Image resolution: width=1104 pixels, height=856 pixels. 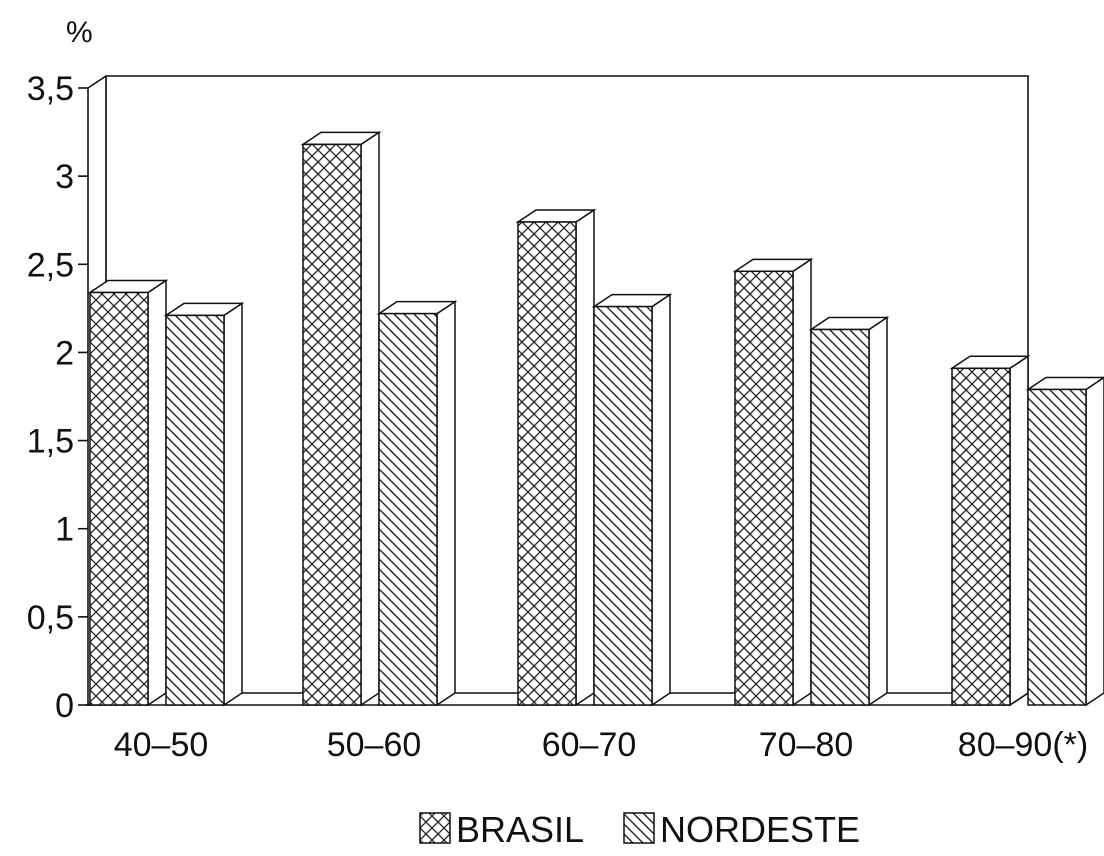 What do you see at coordinates (64, 177) in the screenshot?
I see `y-tick-label: 3` at bounding box center [64, 177].